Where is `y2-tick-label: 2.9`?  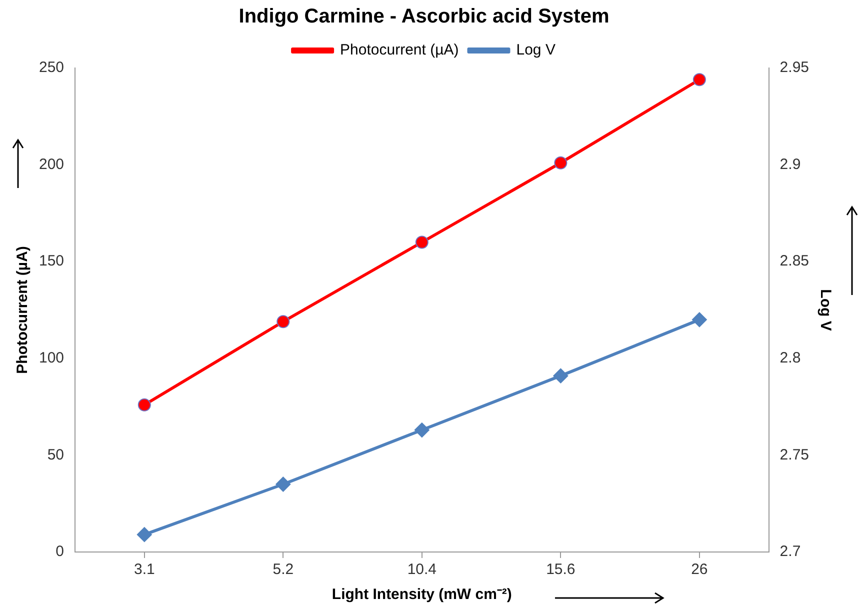 y2-tick-label: 2.9 is located at coordinates (790, 164).